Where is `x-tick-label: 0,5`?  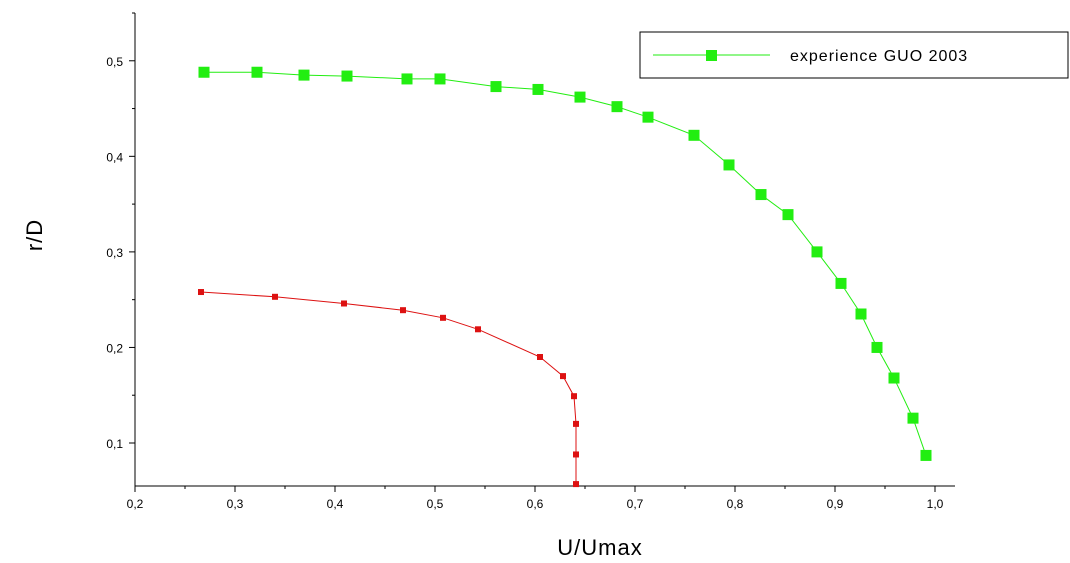 x-tick-label: 0,5 is located at coordinates (435, 504).